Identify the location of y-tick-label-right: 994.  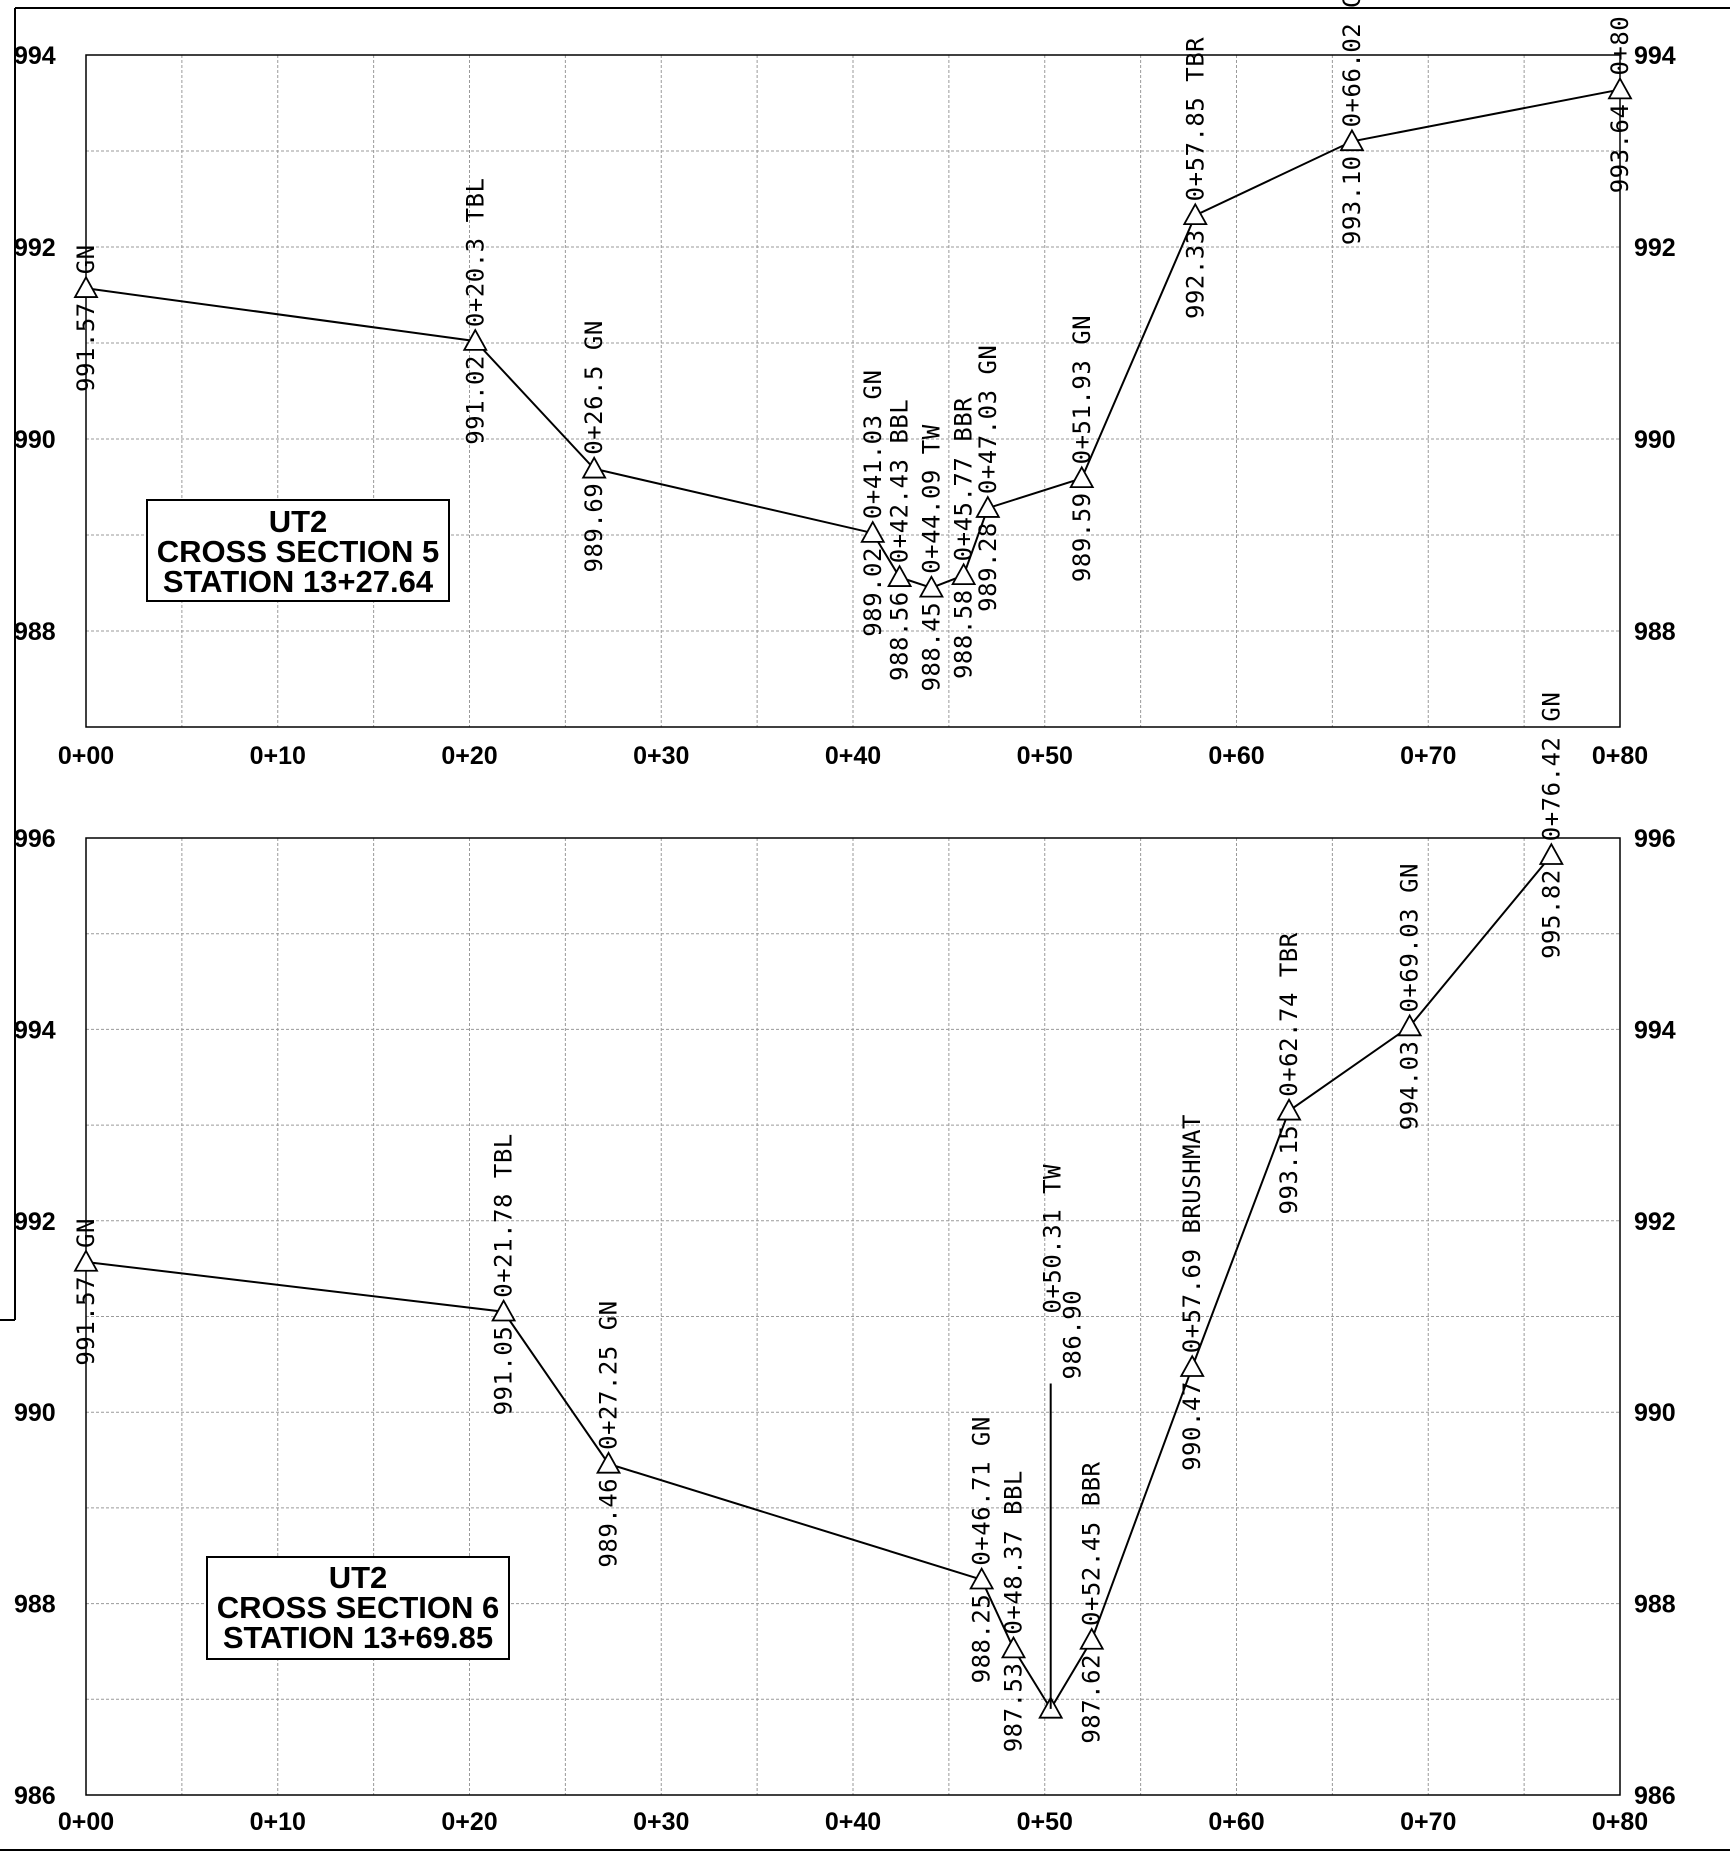
(1655, 56).